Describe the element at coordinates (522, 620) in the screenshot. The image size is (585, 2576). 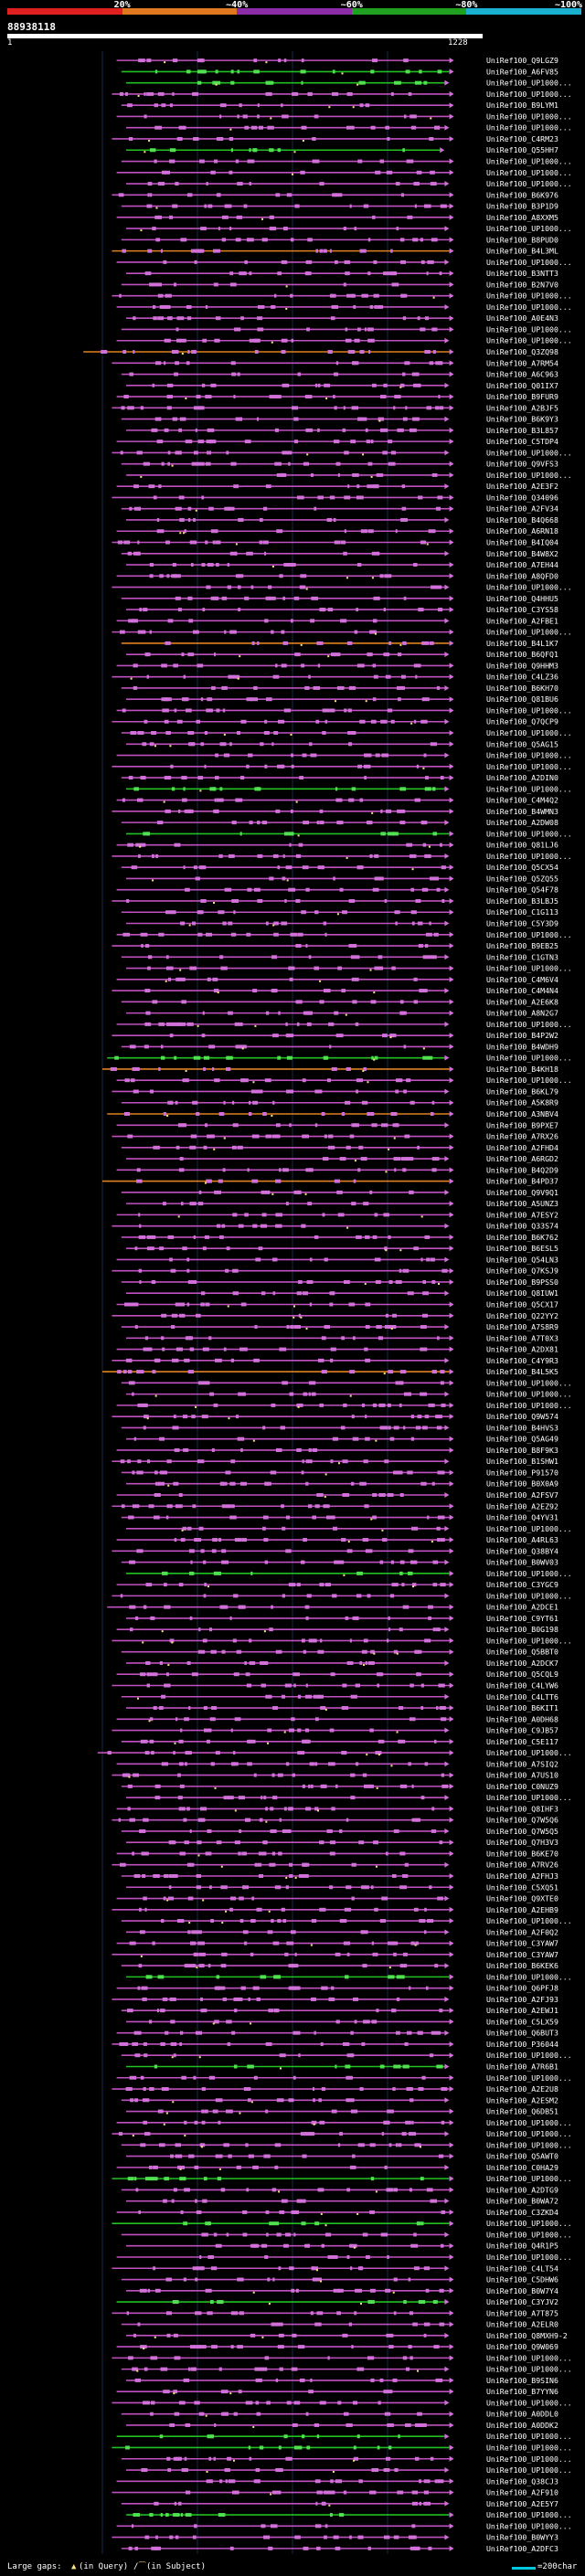
I see `hit-label: UniRef100_A2FBE1` at that location.